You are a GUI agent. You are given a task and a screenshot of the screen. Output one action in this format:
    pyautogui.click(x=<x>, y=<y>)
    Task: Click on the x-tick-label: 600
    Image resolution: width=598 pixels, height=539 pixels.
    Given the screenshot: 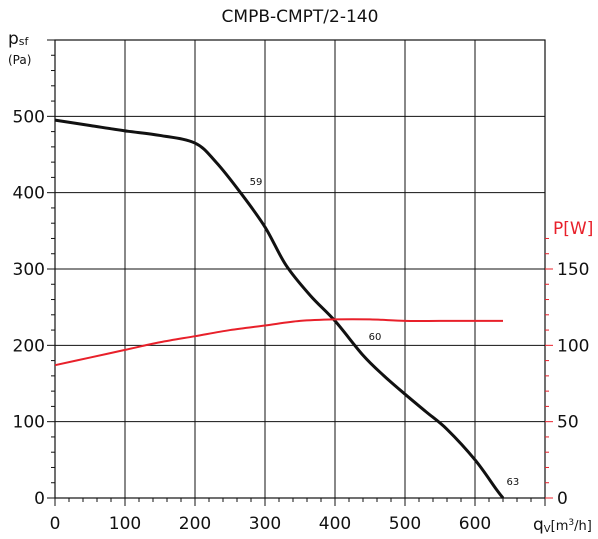 What is the action you would take?
    pyautogui.click(x=475, y=524)
    